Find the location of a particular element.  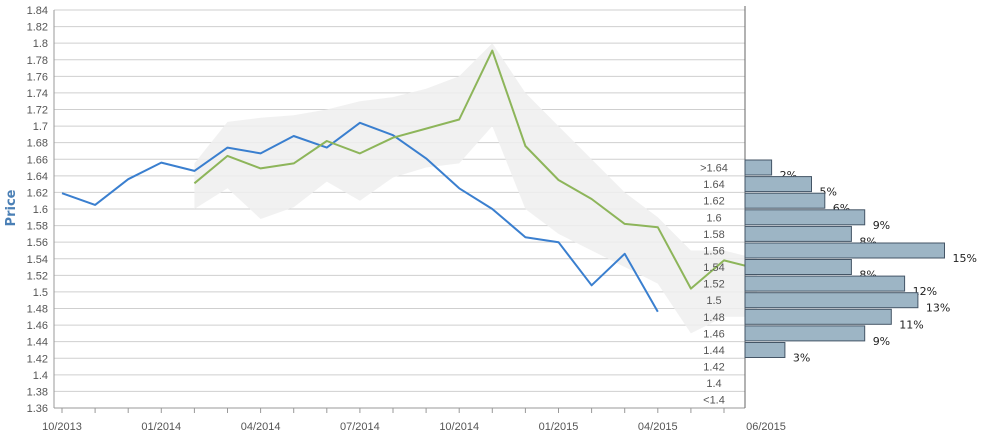

y-tick-label: 1.5 is located at coordinates (40, 293).